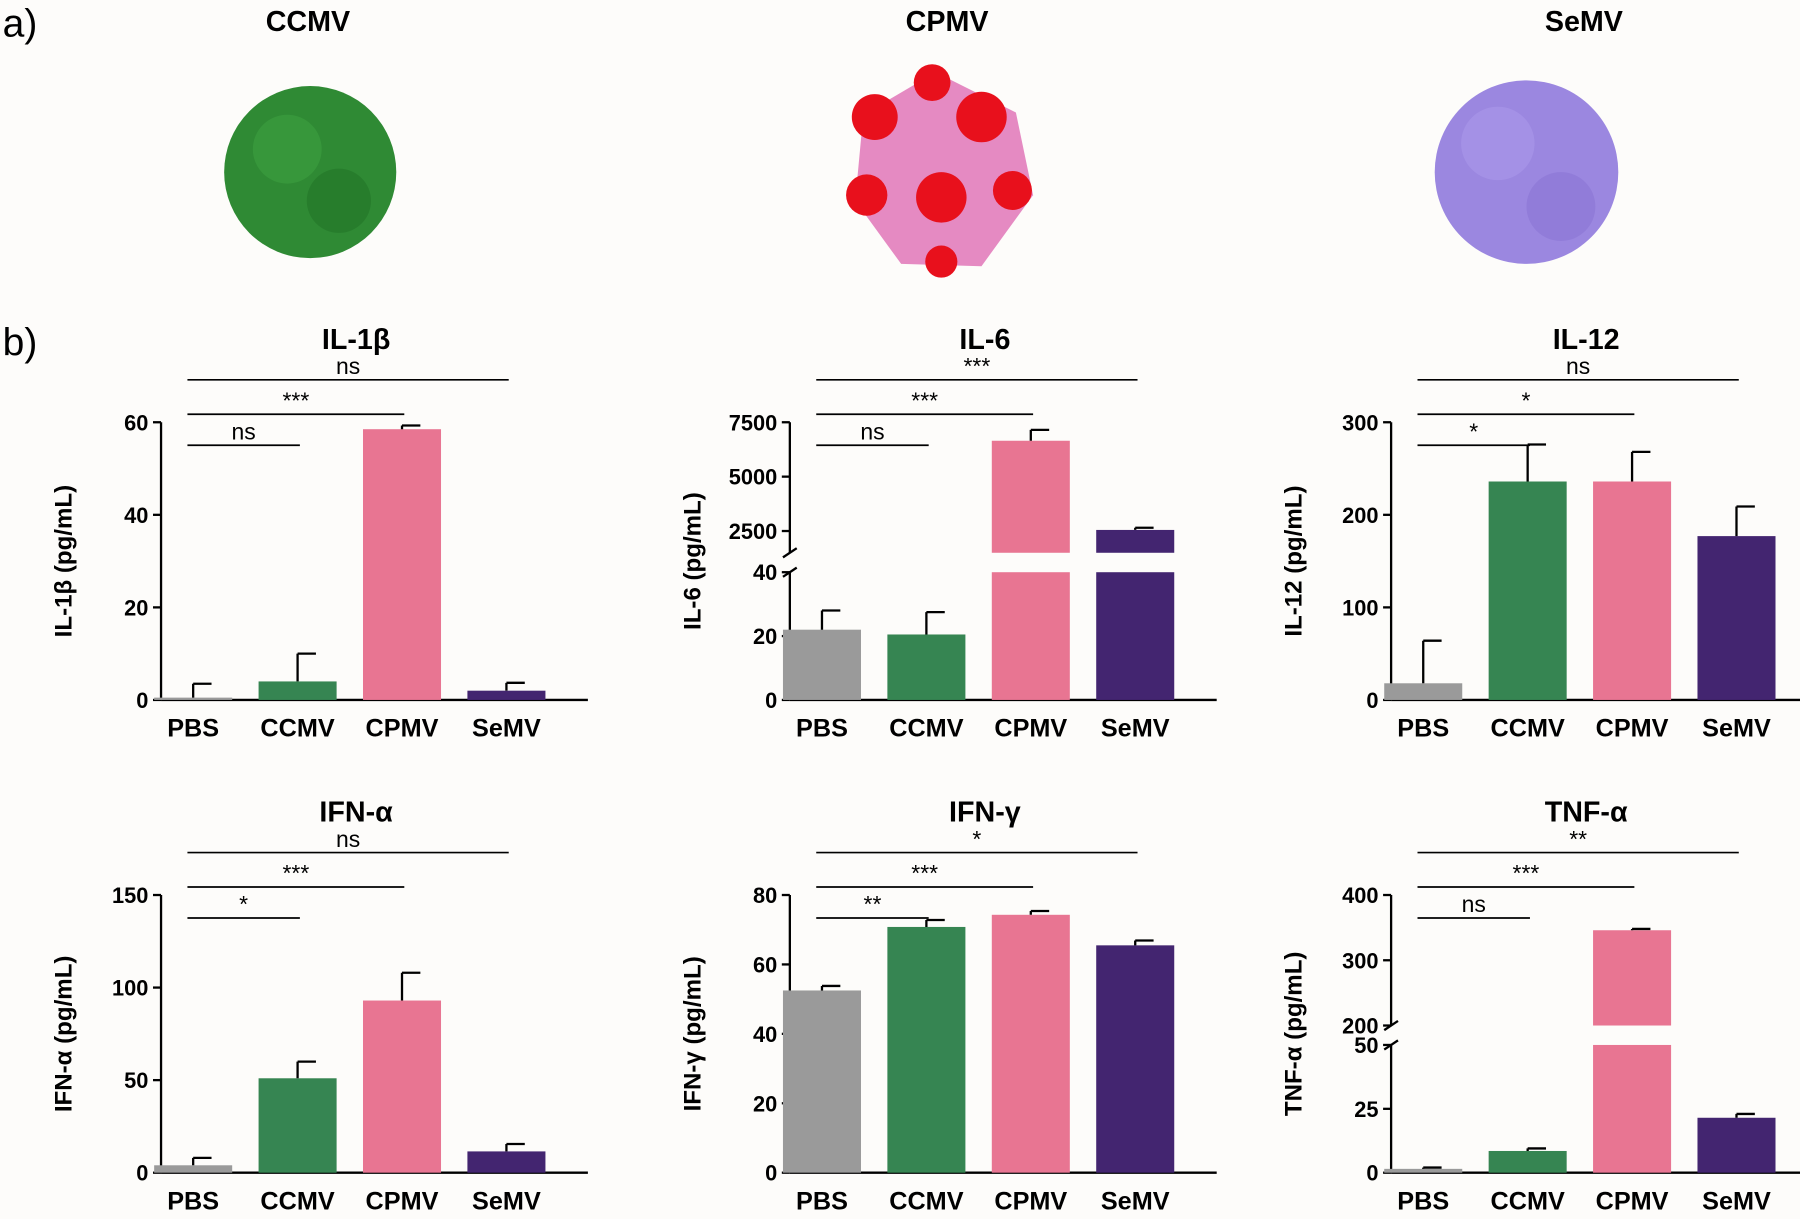  I want to click on chart-title: IL-6, so click(984, 340).